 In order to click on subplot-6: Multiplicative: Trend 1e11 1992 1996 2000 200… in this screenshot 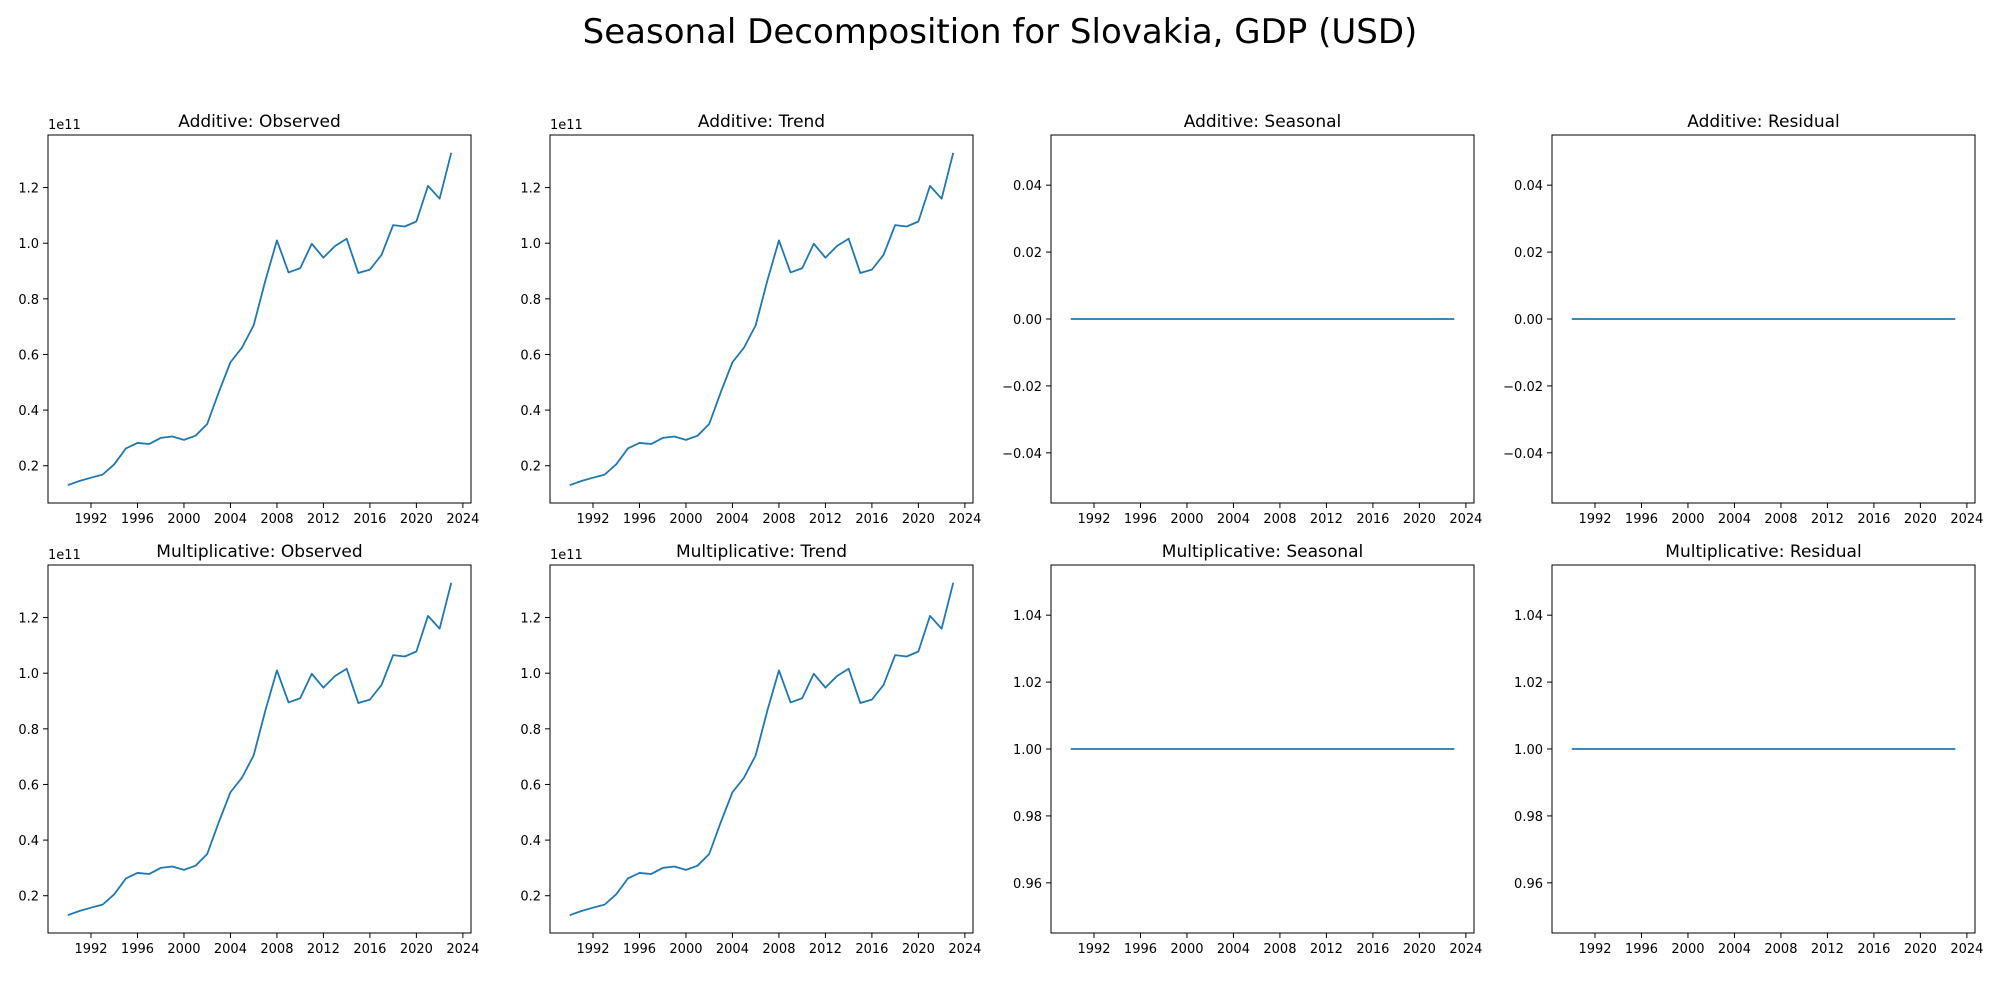, I will do `click(750, 749)`.